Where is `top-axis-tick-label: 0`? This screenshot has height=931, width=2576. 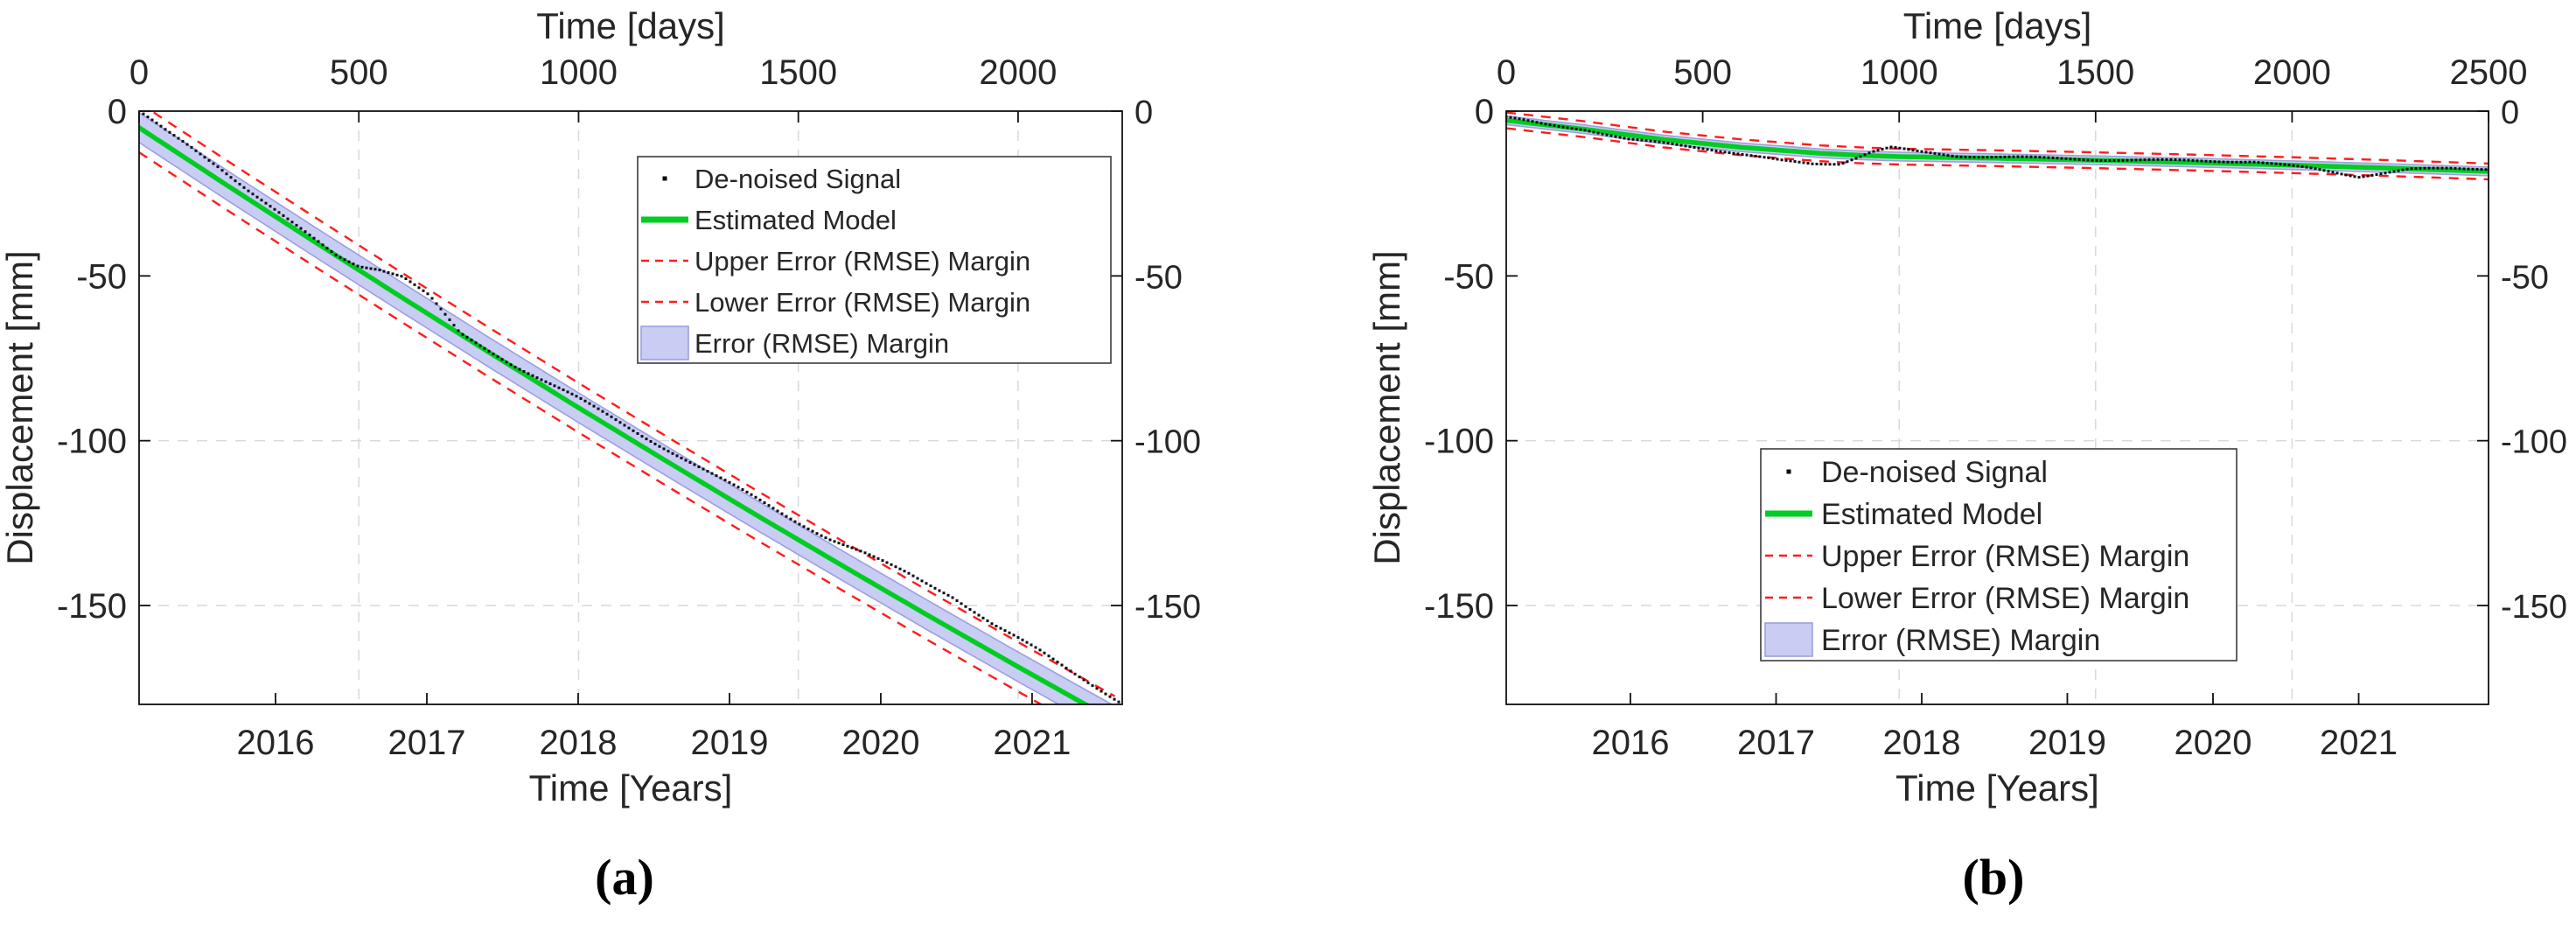 top-axis-tick-label: 0 is located at coordinates (139, 72).